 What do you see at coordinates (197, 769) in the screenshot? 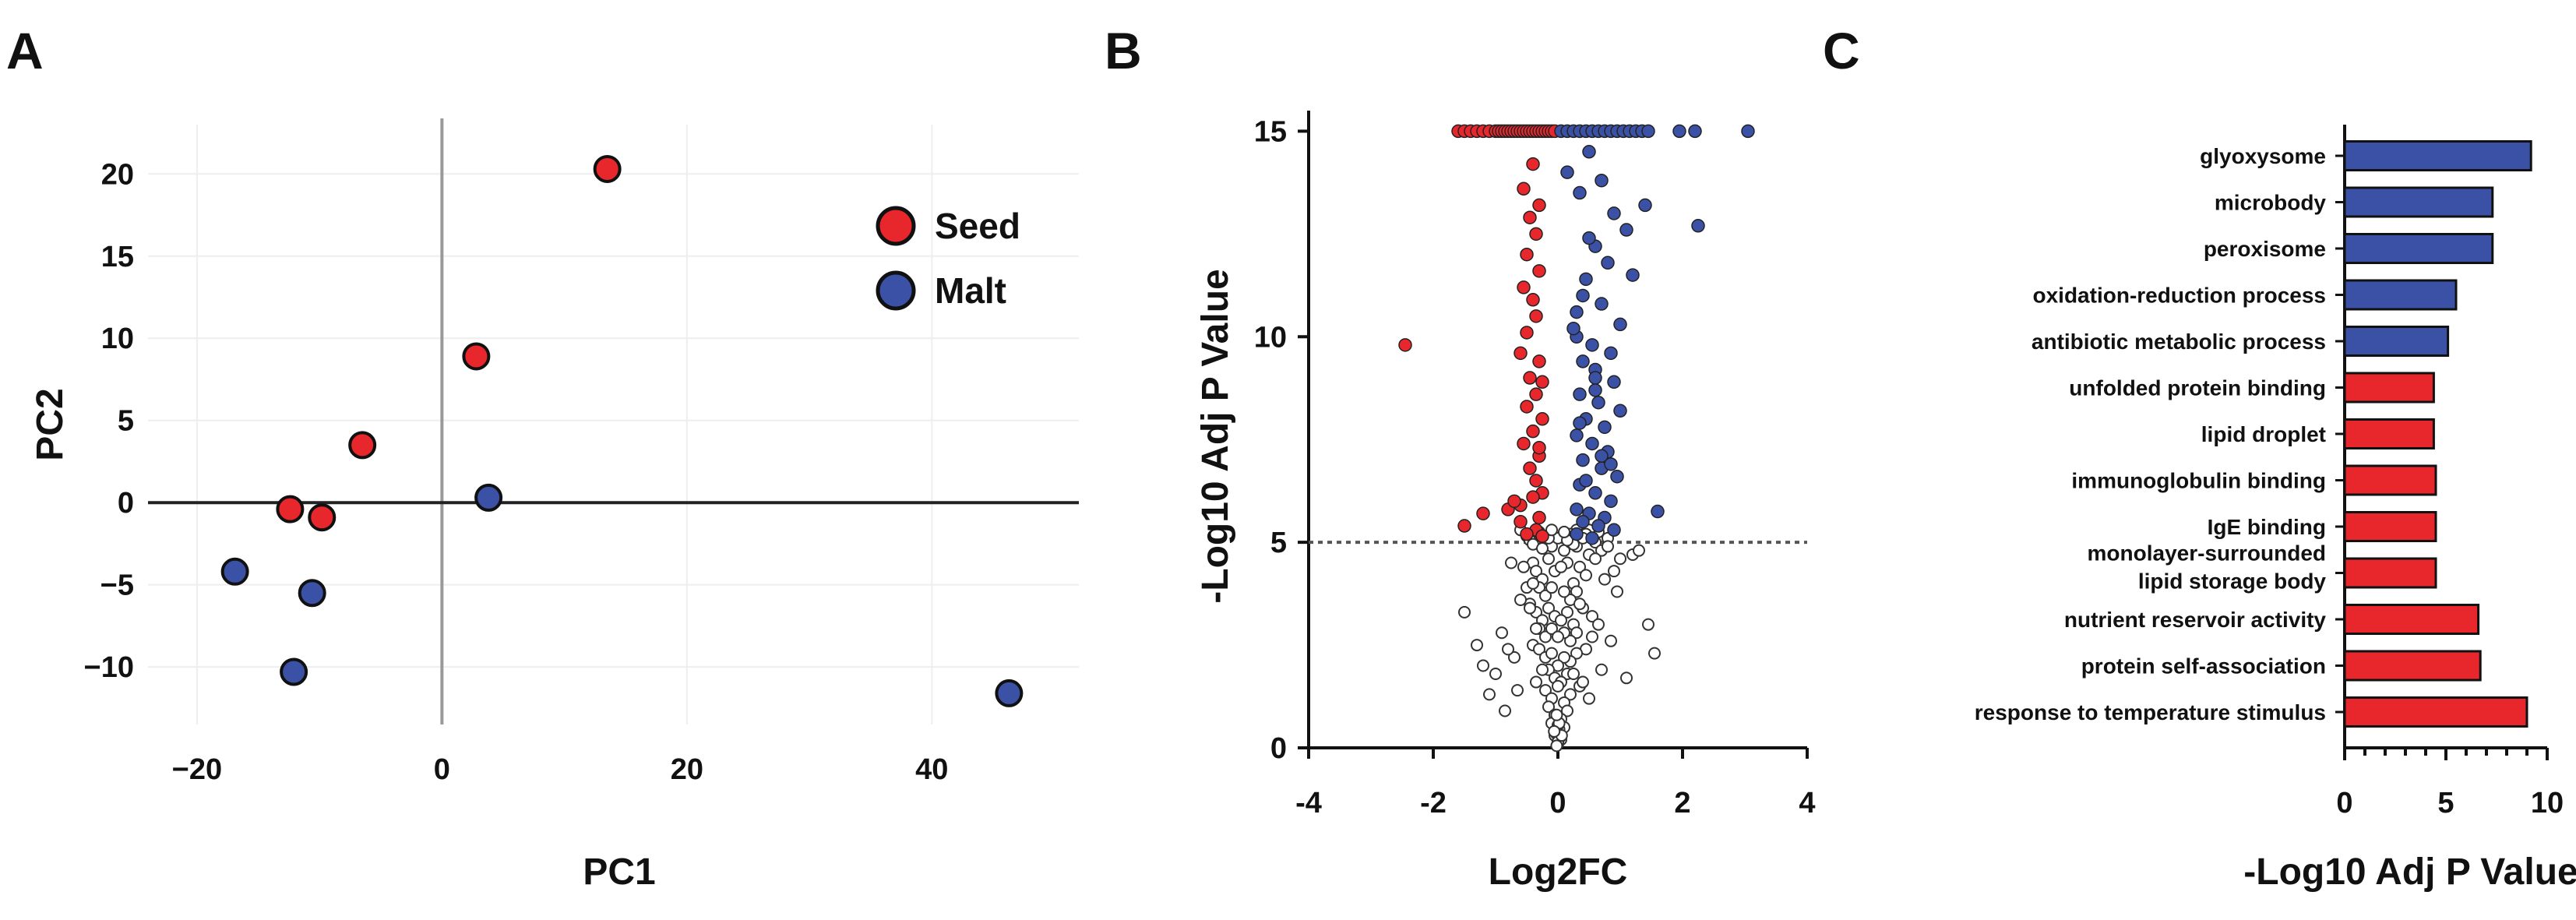
I see `x-tick-label: −20` at bounding box center [197, 769].